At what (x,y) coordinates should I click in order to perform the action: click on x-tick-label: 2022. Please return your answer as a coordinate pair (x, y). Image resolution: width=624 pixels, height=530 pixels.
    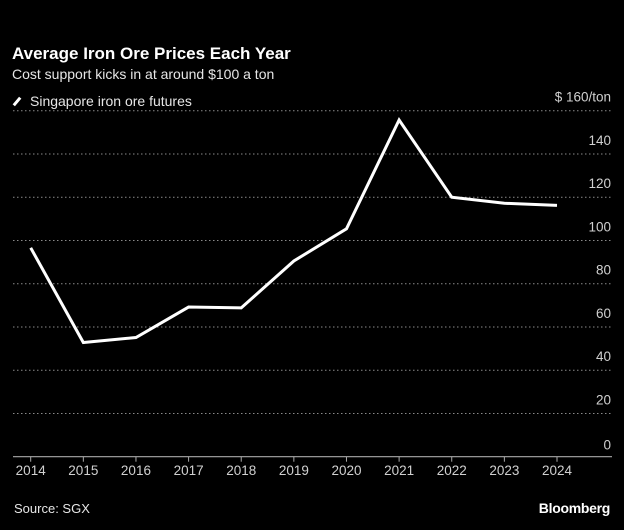
    Looking at the image, I should click on (452, 470).